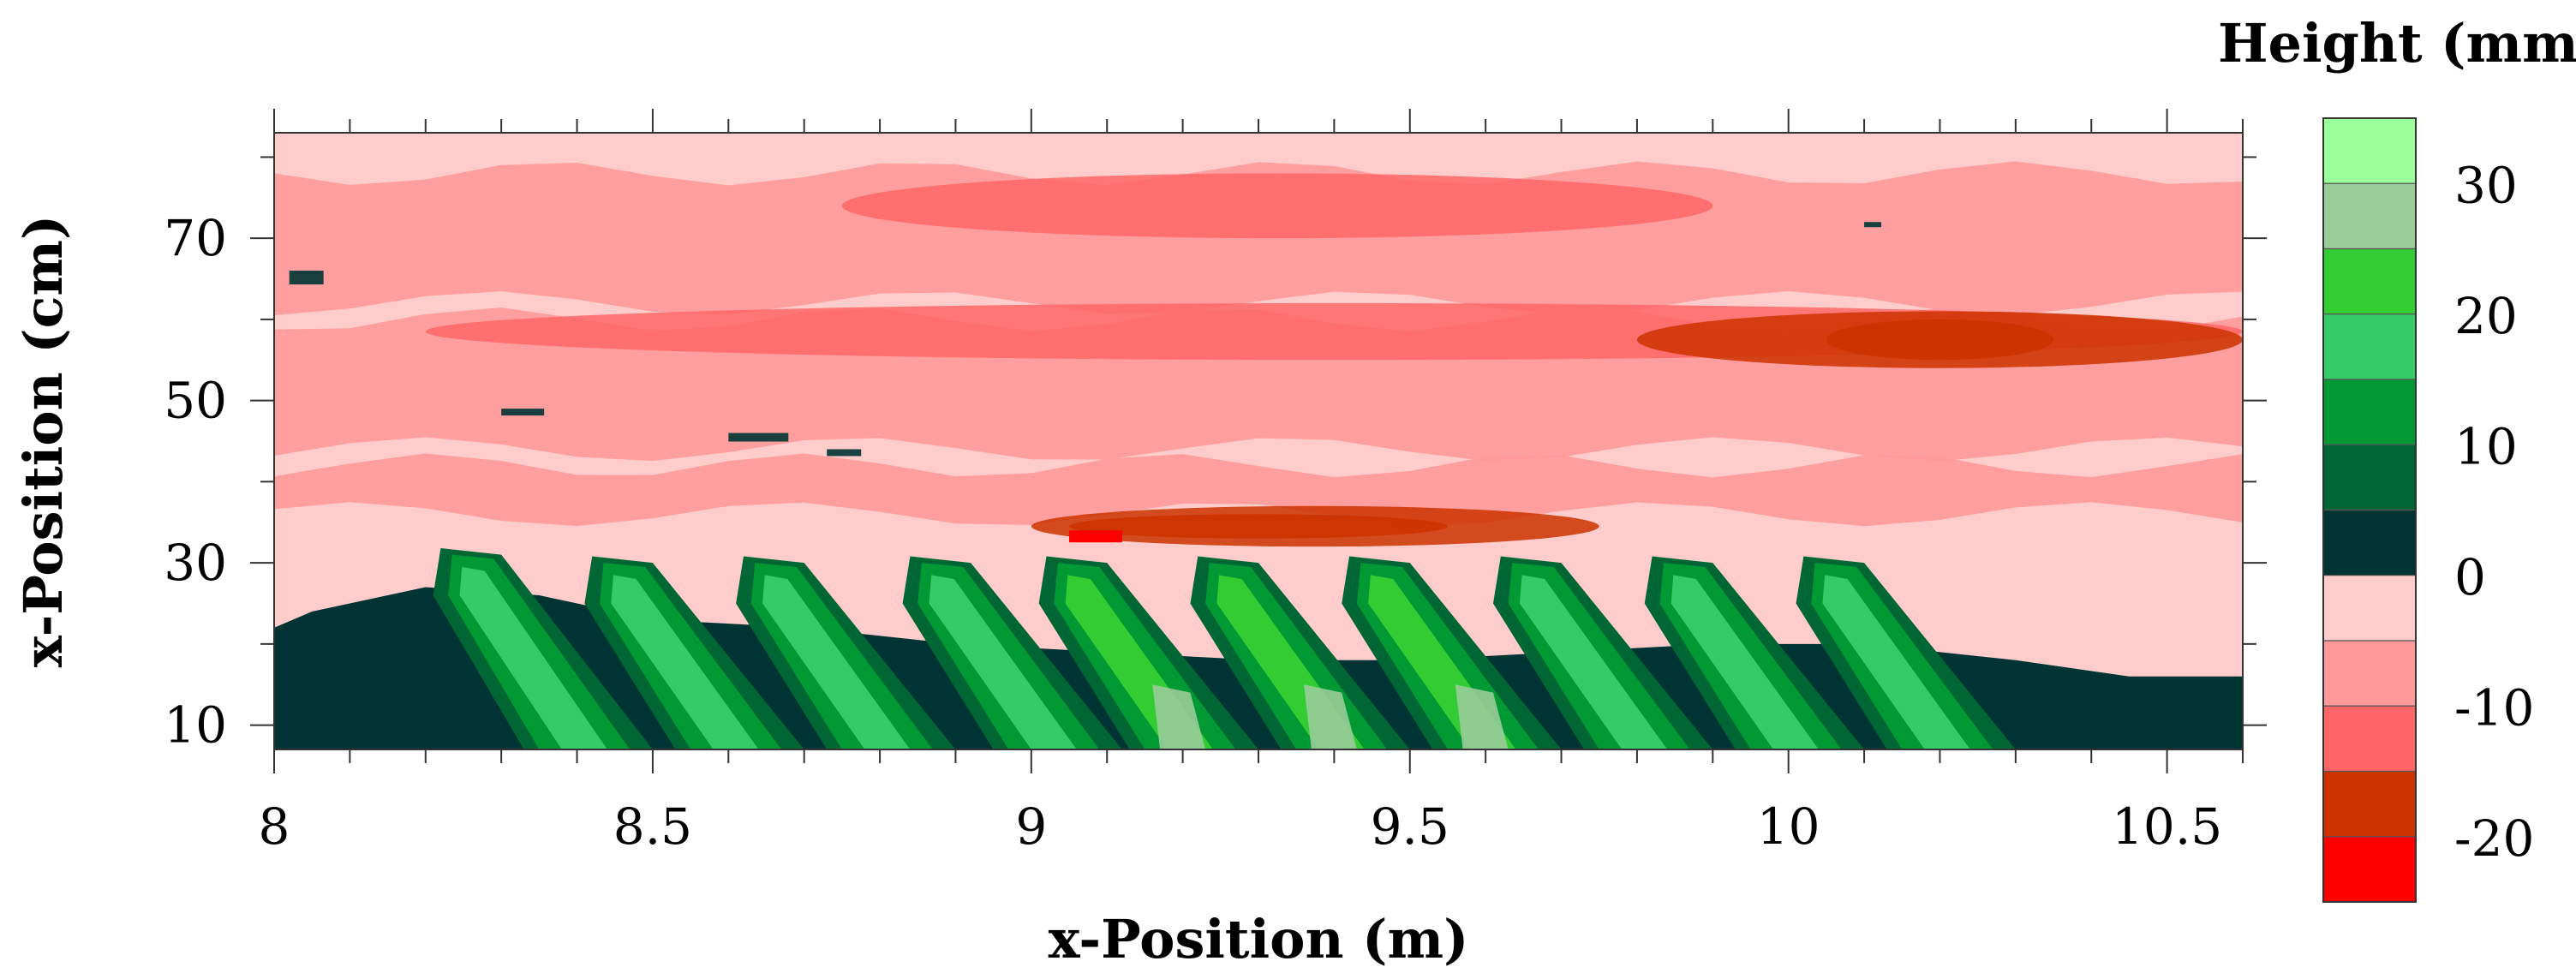  What do you see at coordinates (1259, 939) in the screenshot?
I see `x-axis-title: x-Position (m)` at bounding box center [1259, 939].